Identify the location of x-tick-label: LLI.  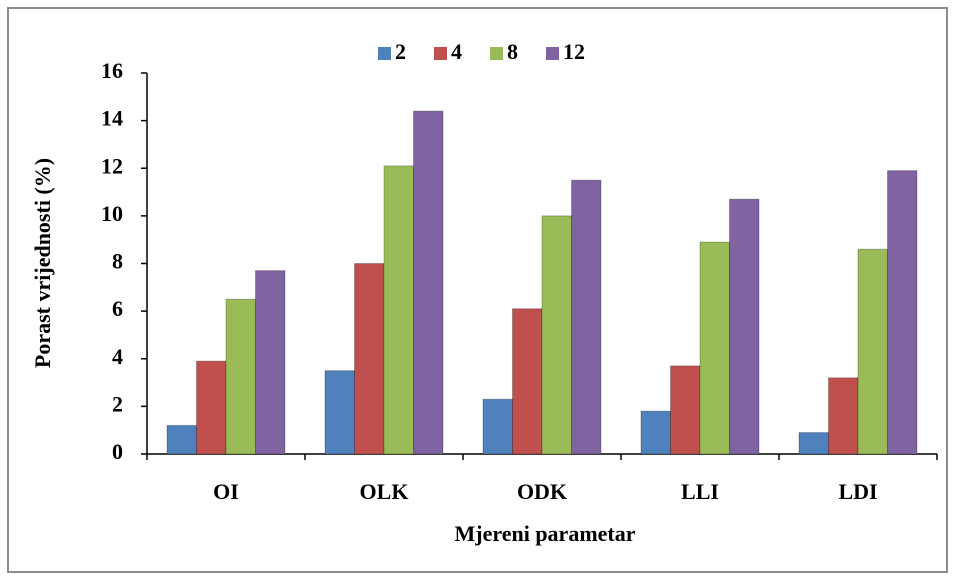
(700, 491).